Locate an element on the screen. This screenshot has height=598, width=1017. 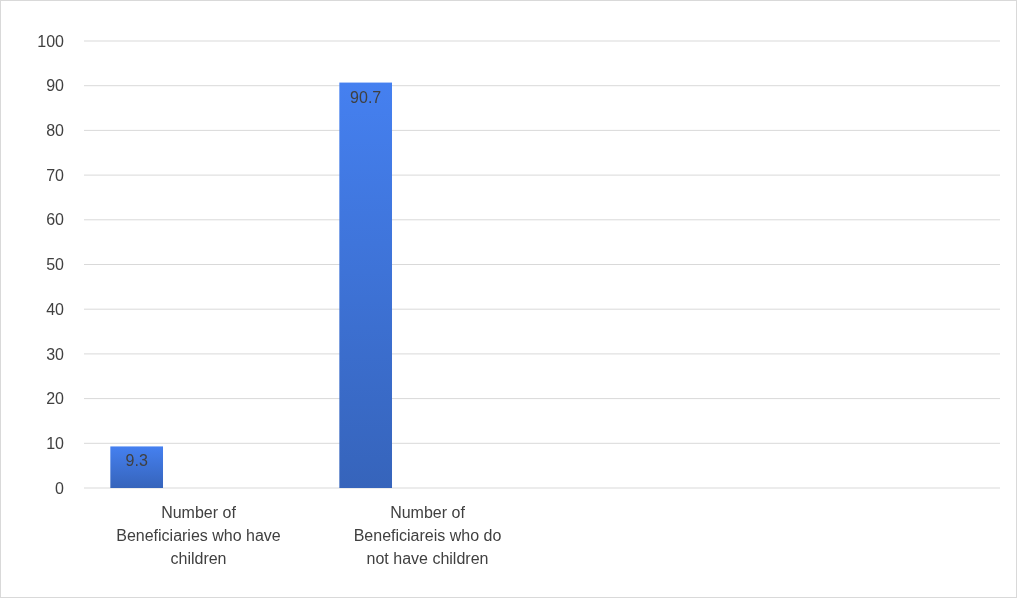
data-label: 9.3 is located at coordinates (136, 461).